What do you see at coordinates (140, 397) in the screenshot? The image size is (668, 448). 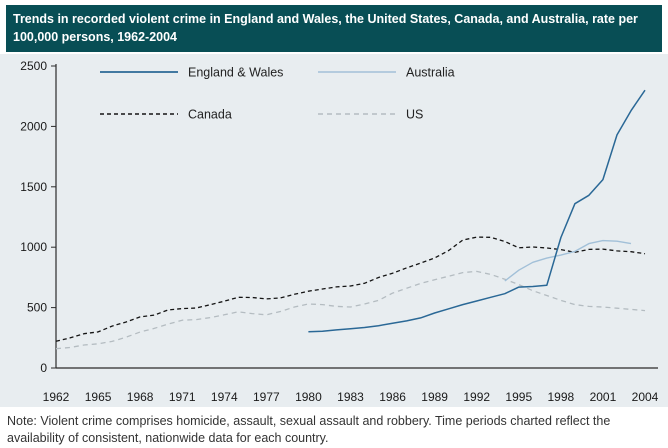 I see `x-axis-tick-label: 1968` at bounding box center [140, 397].